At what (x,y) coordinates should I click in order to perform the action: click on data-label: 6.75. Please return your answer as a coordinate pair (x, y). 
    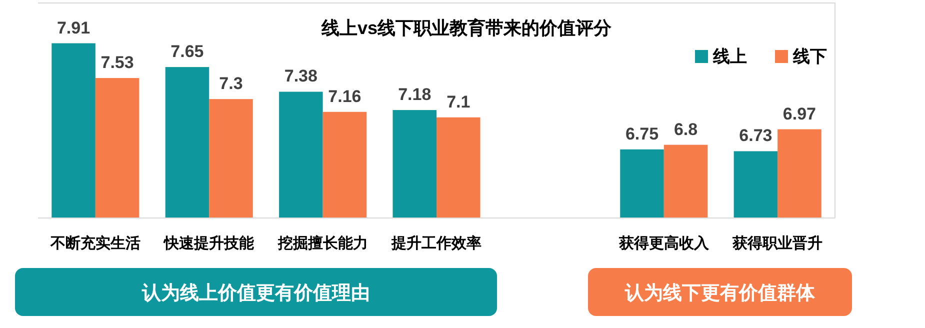
    Looking at the image, I should click on (642, 134).